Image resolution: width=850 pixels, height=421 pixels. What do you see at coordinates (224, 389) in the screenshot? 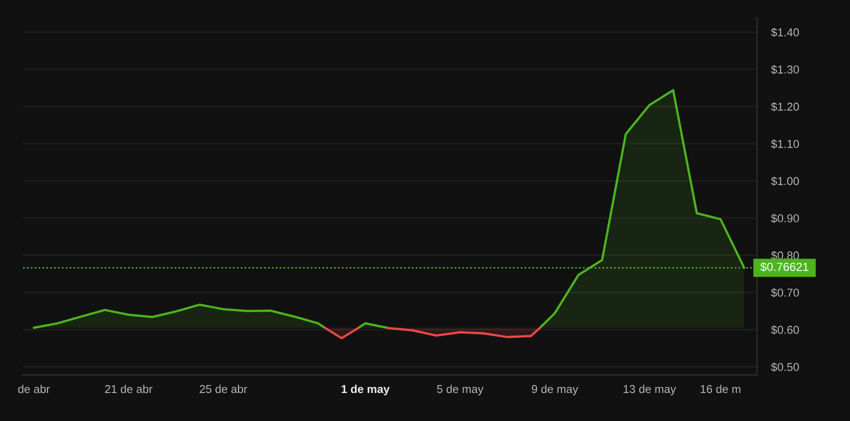
I see `x-tick-label: 25 de abr` at bounding box center [224, 389].